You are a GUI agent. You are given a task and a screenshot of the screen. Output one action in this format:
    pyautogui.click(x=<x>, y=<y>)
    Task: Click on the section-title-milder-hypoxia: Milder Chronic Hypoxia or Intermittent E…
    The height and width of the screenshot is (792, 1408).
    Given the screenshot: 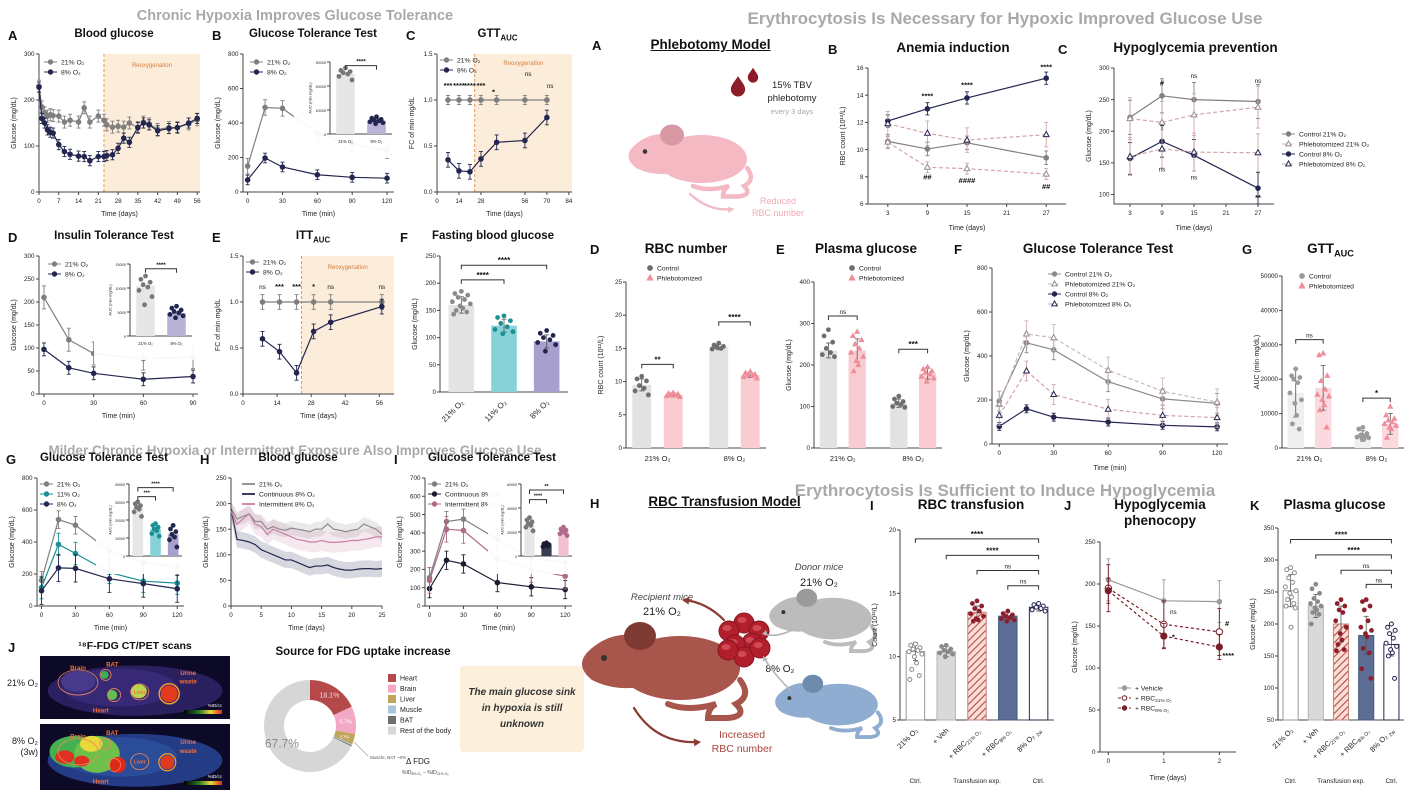 What is the action you would take?
    pyautogui.click(x=295, y=450)
    